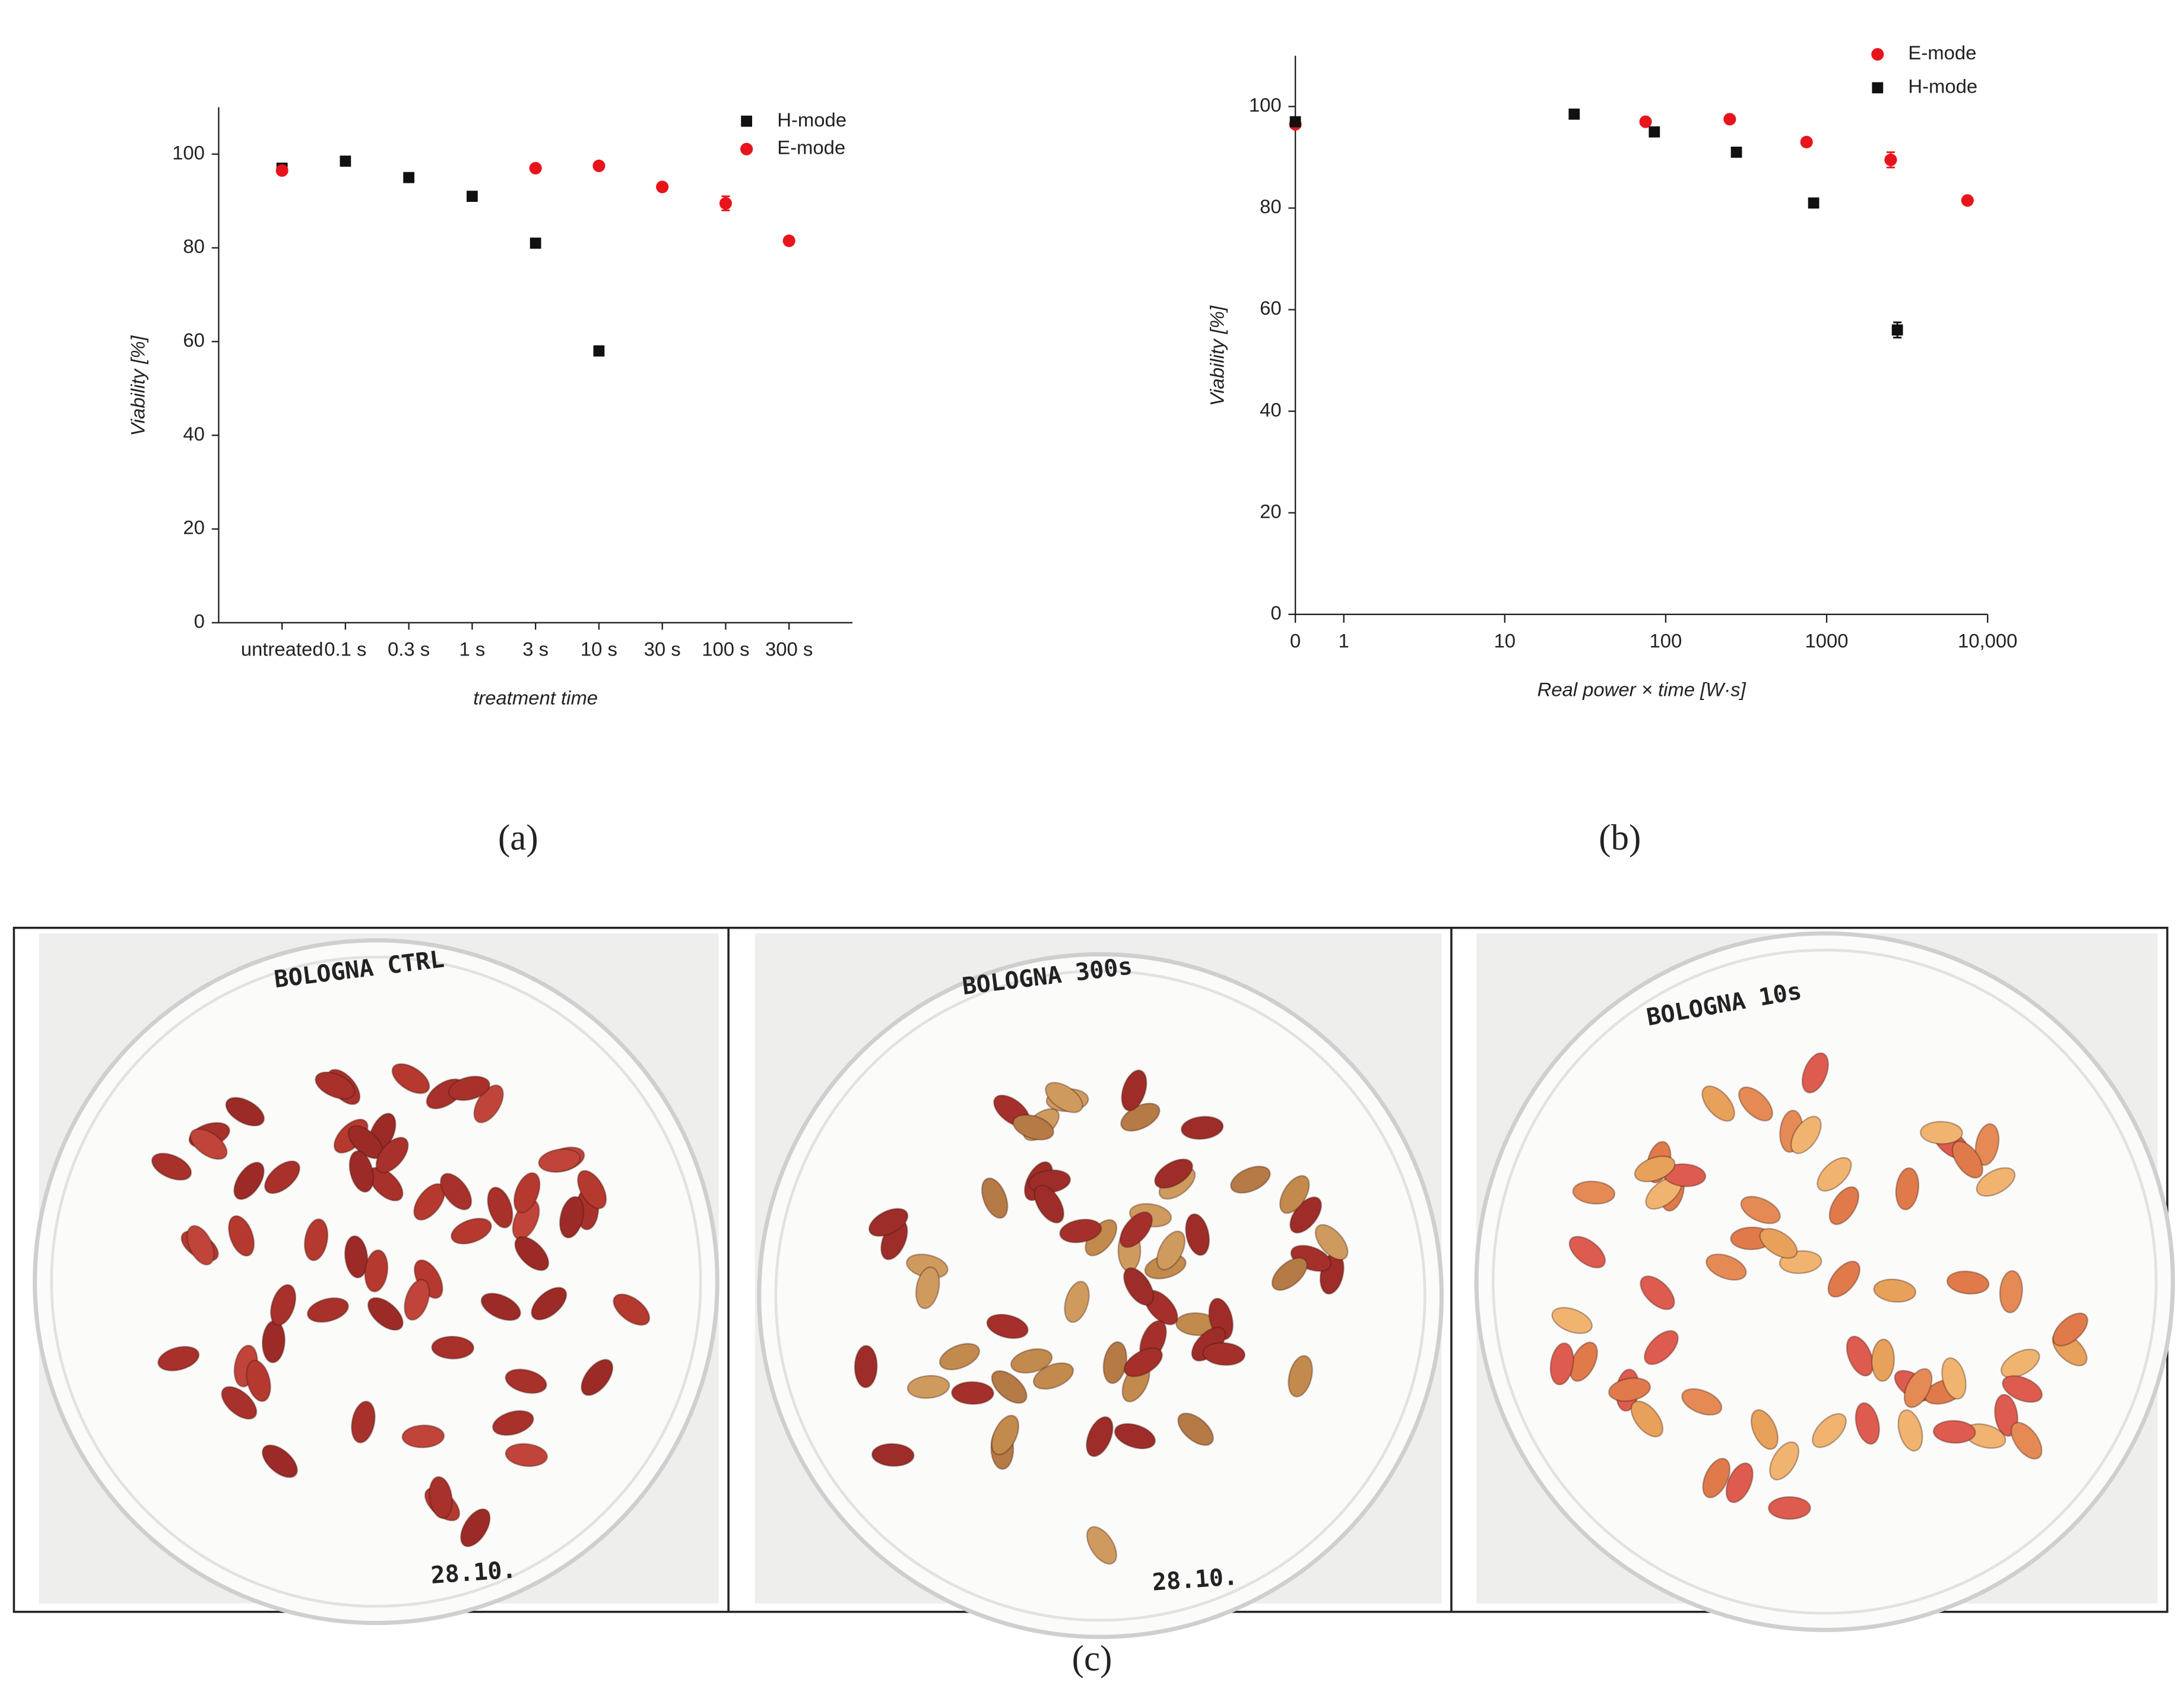  Describe the element at coordinates (1344, 640) in the screenshot. I see `x-tick-label: 1` at that location.